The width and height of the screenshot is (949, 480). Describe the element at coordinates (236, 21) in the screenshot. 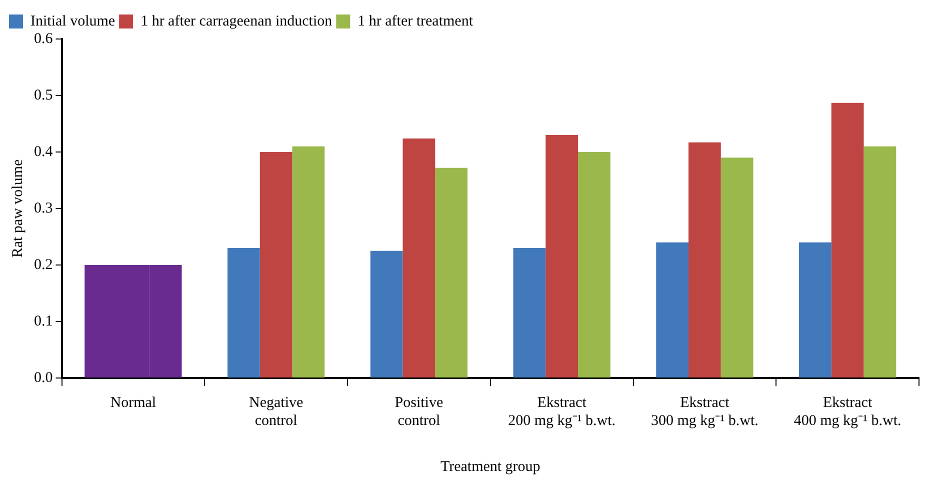

I see `legend-label: 1 hr after carrageenan induction` at that location.